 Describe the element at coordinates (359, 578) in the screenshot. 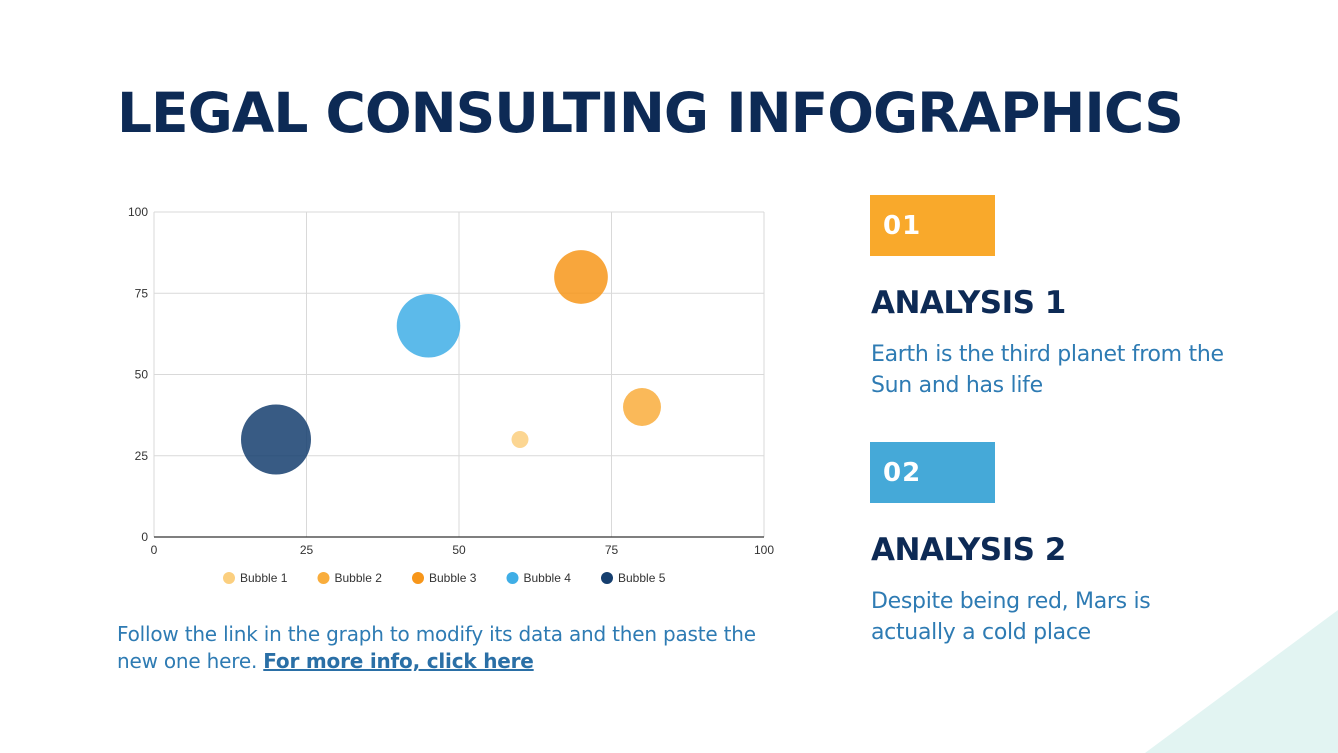

I see `legend-label: Bubble 2` at that location.